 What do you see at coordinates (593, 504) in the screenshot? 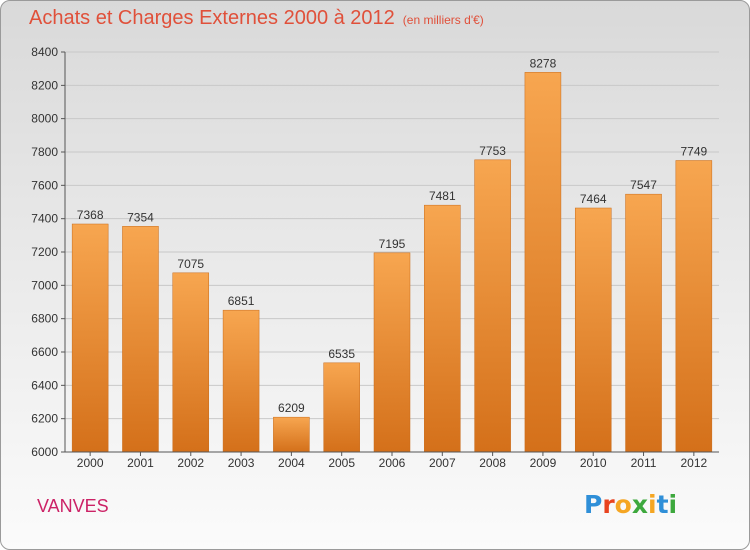
I see `logo-letter: P` at bounding box center [593, 504].